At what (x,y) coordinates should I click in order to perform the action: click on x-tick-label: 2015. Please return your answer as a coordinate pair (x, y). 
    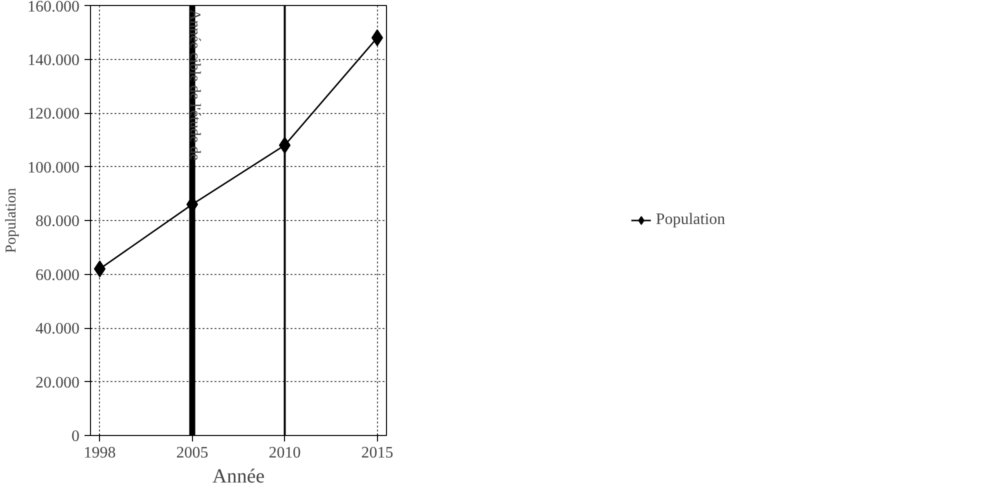
    Looking at the image, I should click on (377, 453).